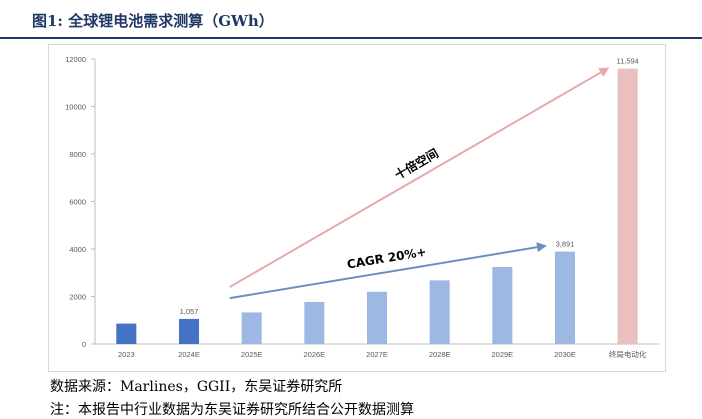 This screenshot has height=419, width=702. What do you see at coordinates (77, 249) in the screenshot?
I see `y-tick-label: 4000` at bounding box center [77, 249].